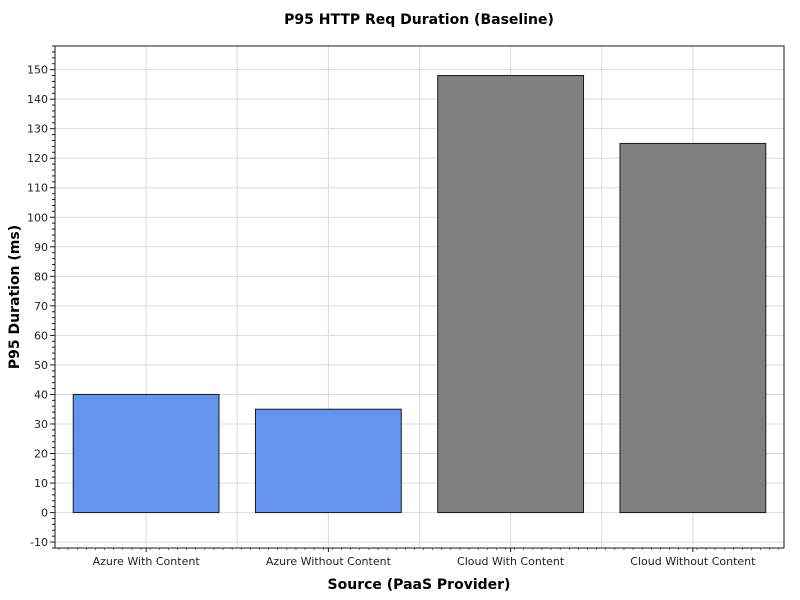  I want to click on bar-cloud-with-content, so click(511, 294).